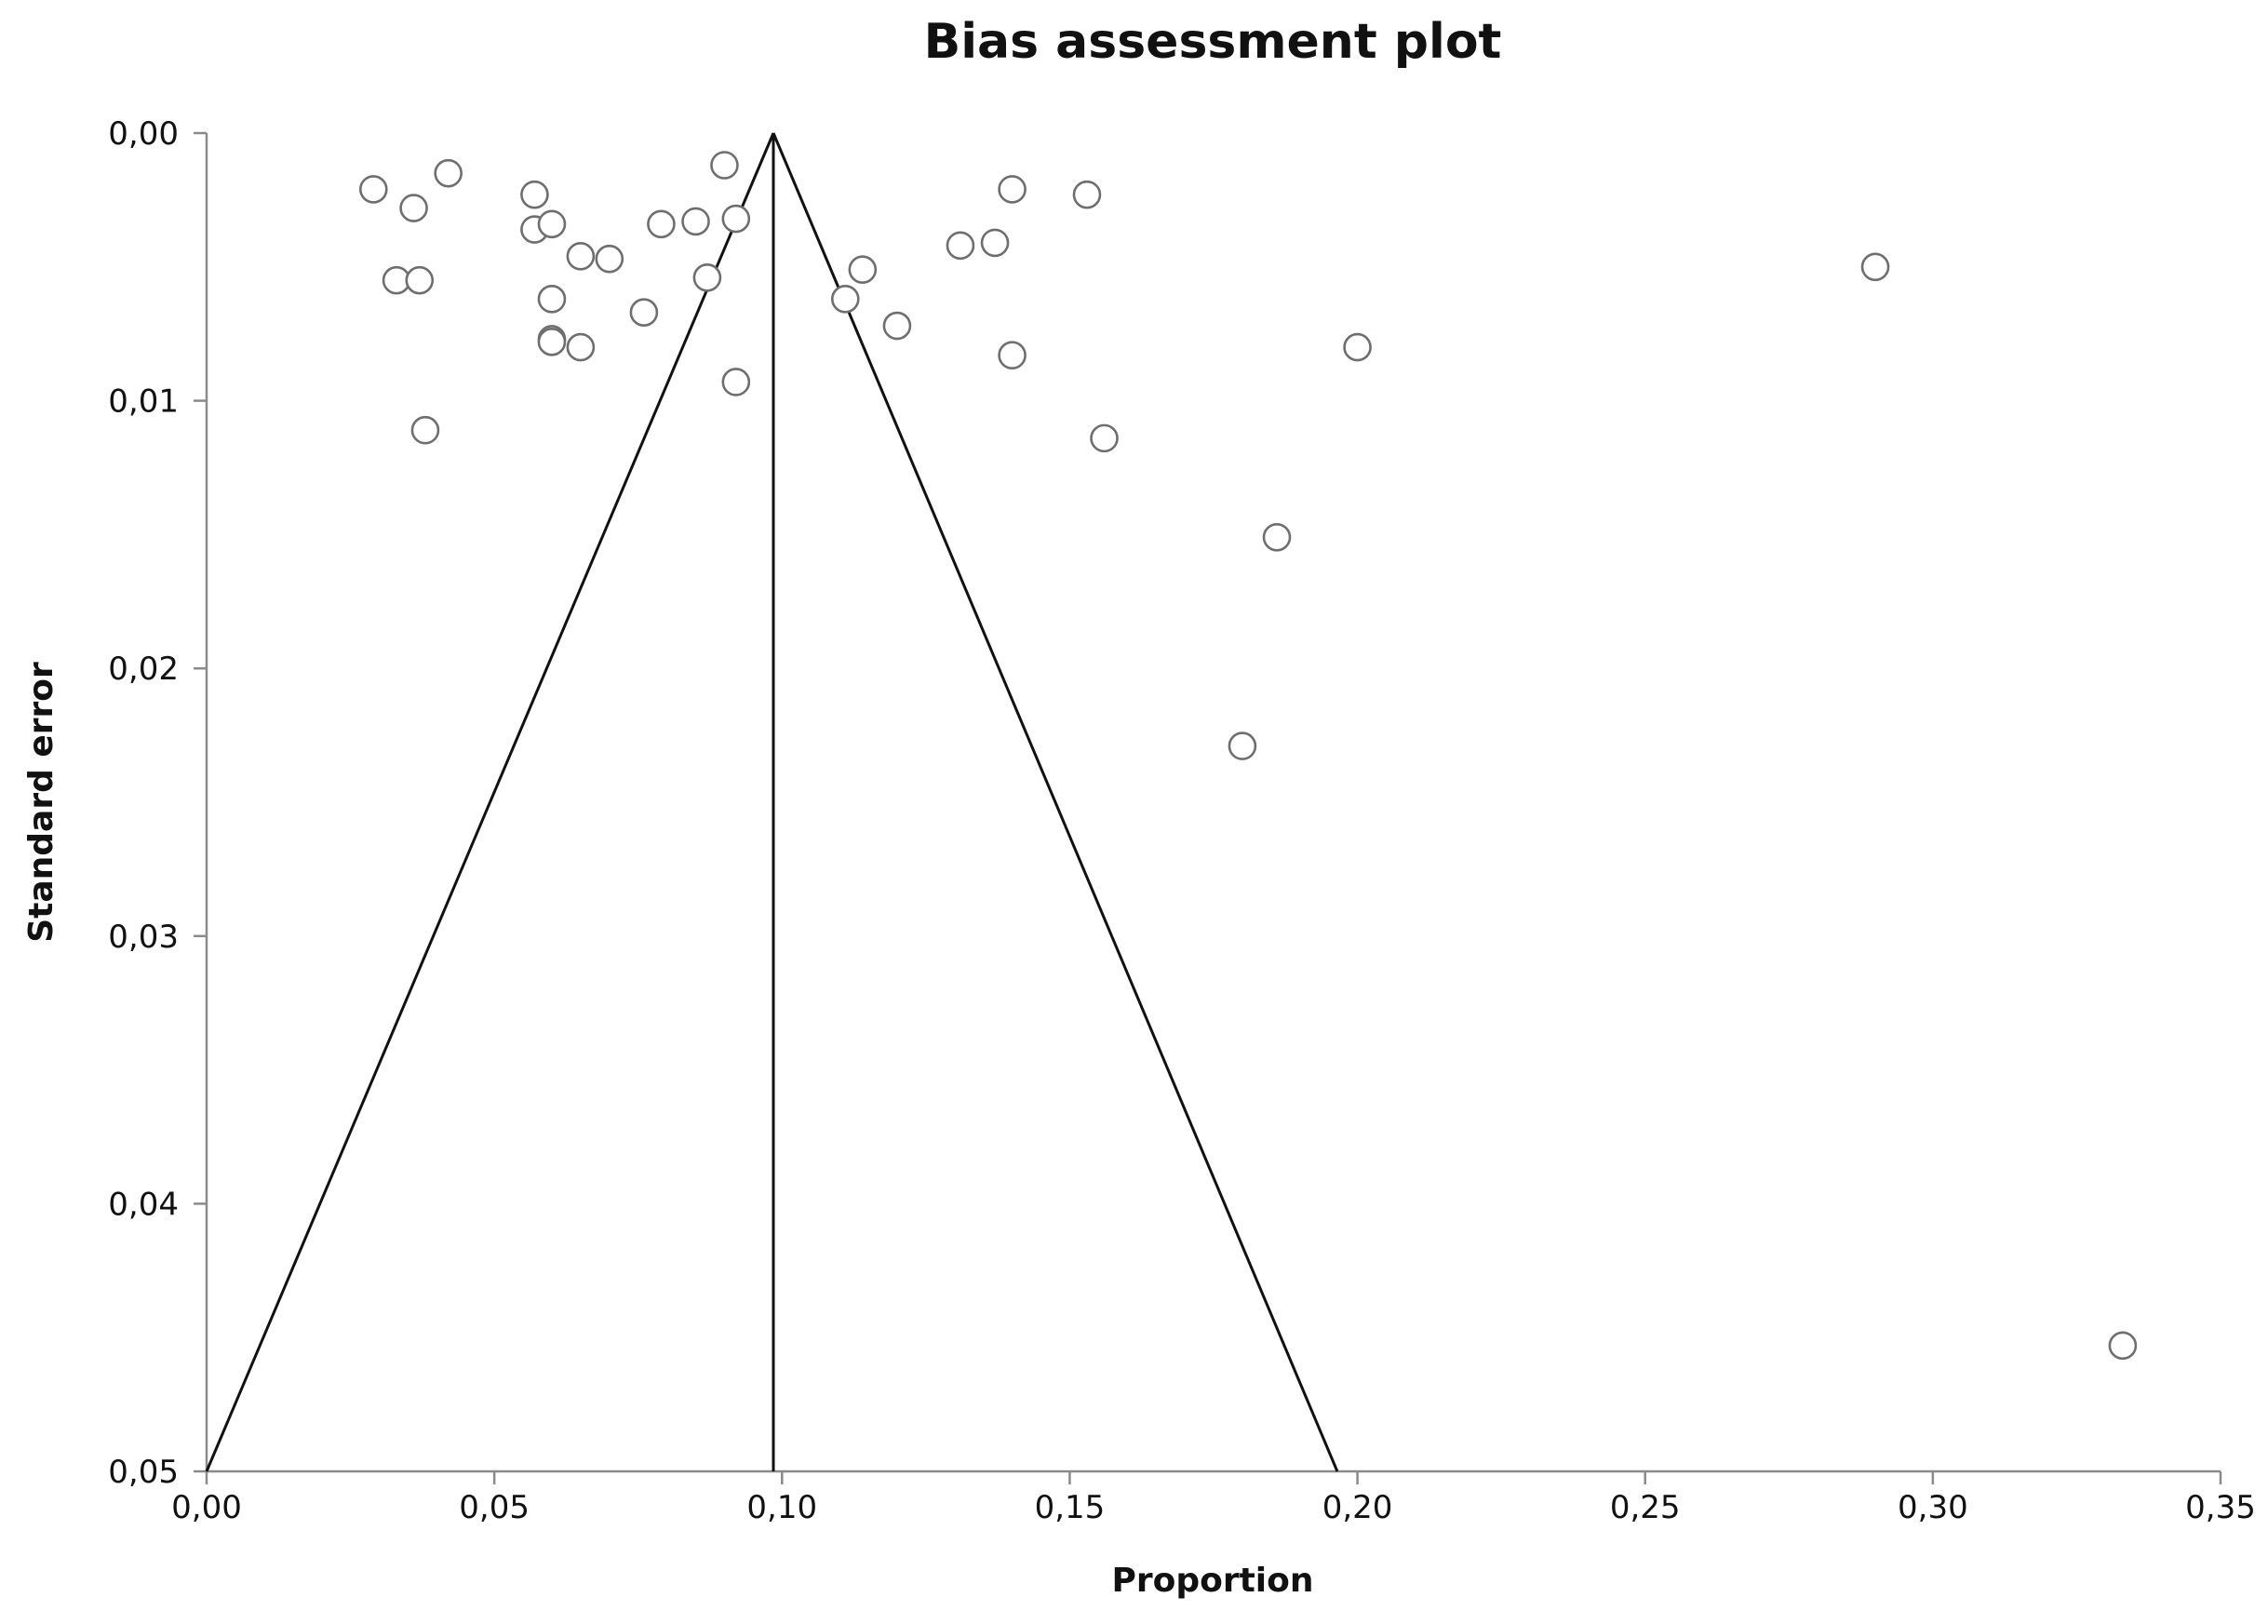 Image resolution: width=2268 pixels, height=1624 pixels. What do you see at coordinates (494, 1507) in the screenshot?
I see `x-tick-label: 0,05` at bounding box center [494, 1507].